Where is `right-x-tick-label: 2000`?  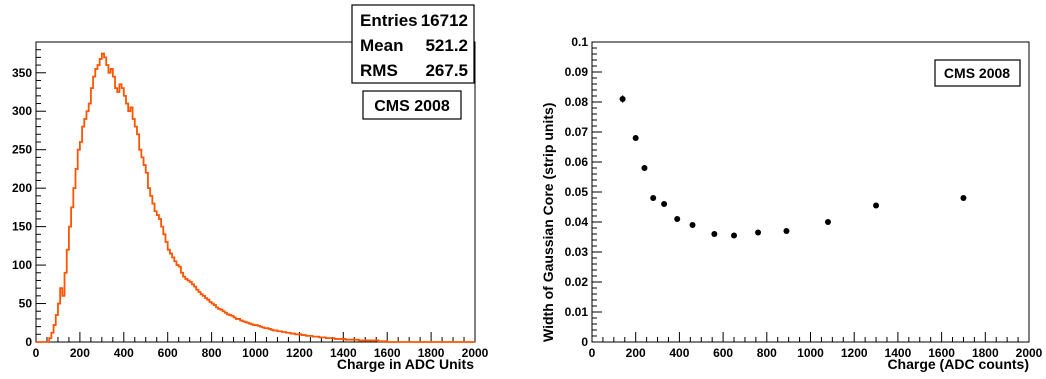 right-x-tick-label: 2000 is located at coordinates (1029, 353).